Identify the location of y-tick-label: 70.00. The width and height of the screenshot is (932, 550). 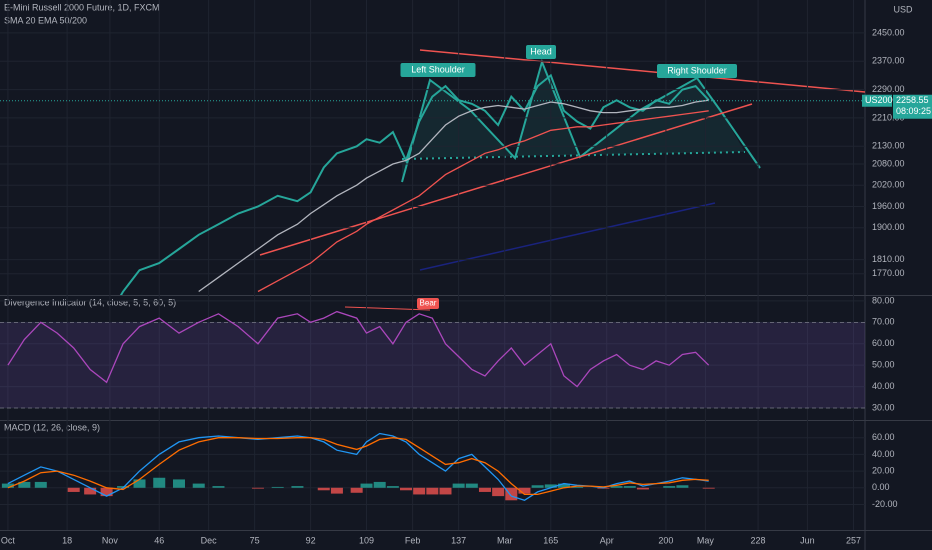
(883, 322).